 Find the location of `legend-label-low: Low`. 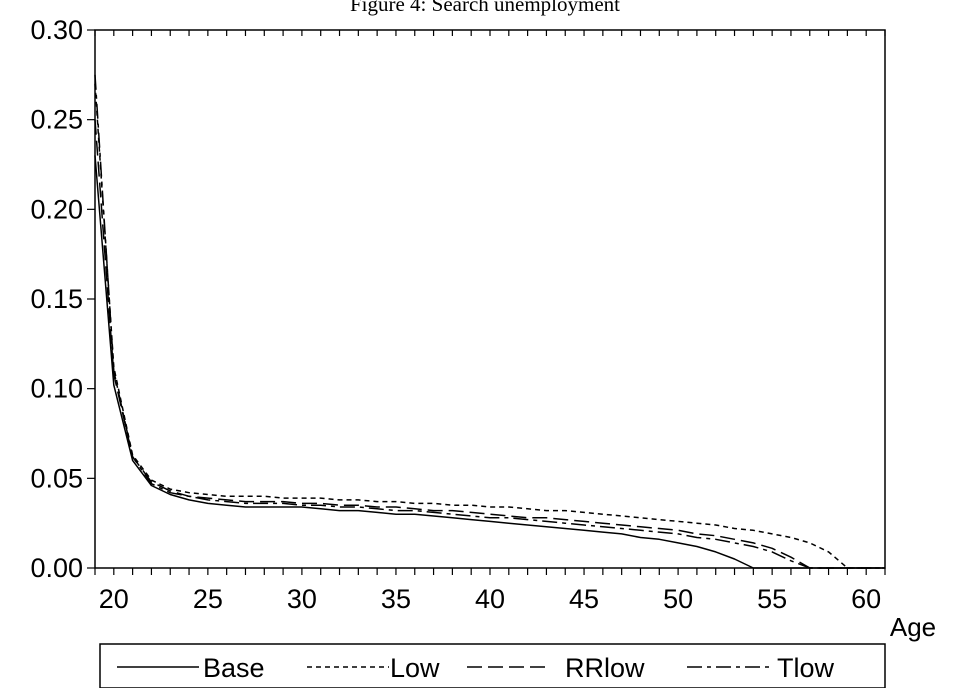

legend-label-low: Low is located at coordinates (415, 668).